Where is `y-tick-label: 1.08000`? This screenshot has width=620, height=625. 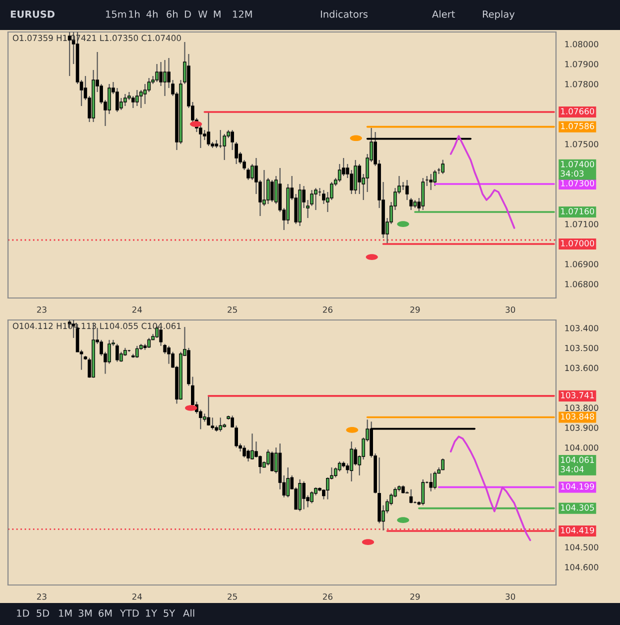 y-tick-label: 1.08000 is located at coordinates (581, 44).